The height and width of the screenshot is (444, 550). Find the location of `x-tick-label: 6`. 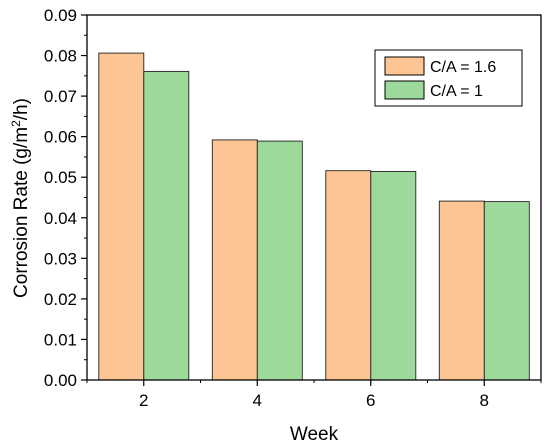

x-tick-label: 6 is located at coordinates (370, 400).